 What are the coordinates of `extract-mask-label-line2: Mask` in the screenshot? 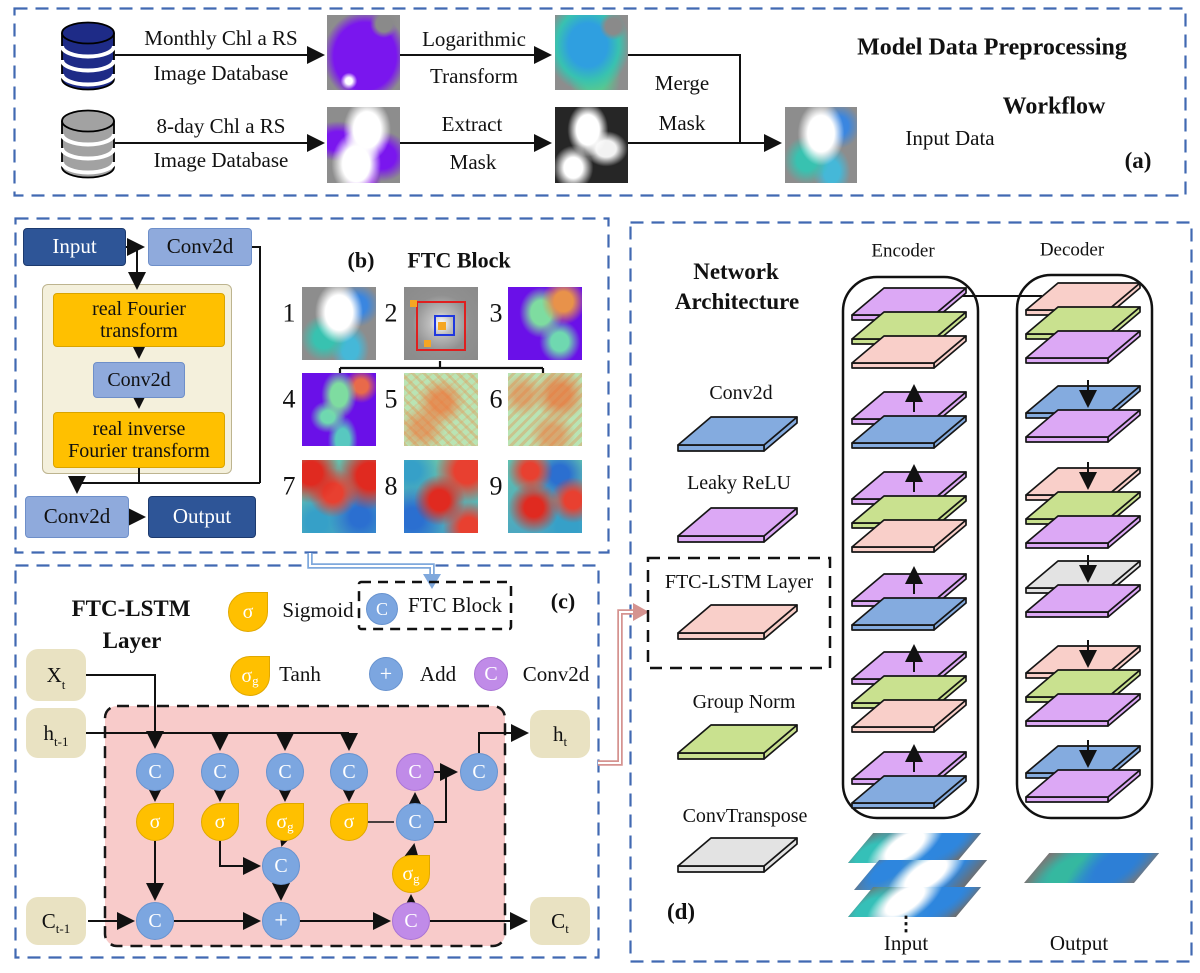 It's located at (473, 162).